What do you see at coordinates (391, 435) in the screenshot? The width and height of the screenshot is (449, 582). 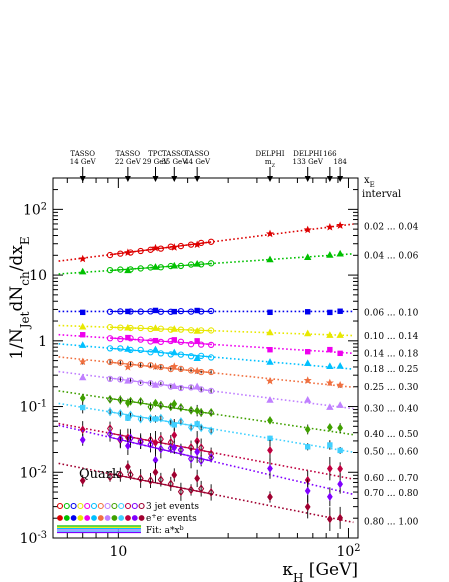 I see `interval-label: 0.40 ... 0.50` at bounding box center [391, 435].